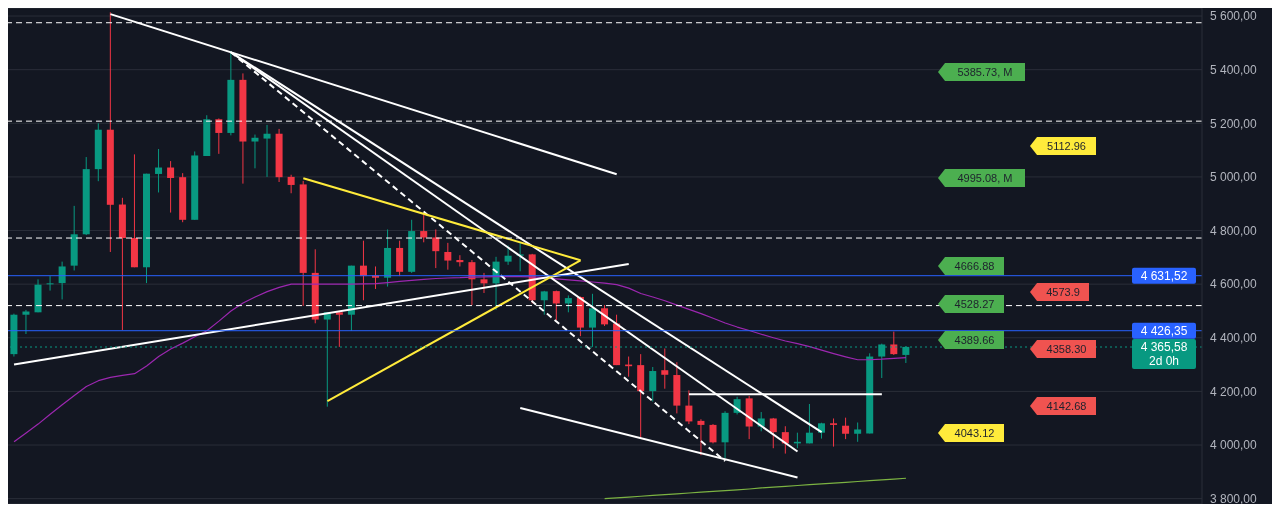  Describe the element at coordinates (1066, 406) in the screenshot. I see `text: 4142.68` at that location.